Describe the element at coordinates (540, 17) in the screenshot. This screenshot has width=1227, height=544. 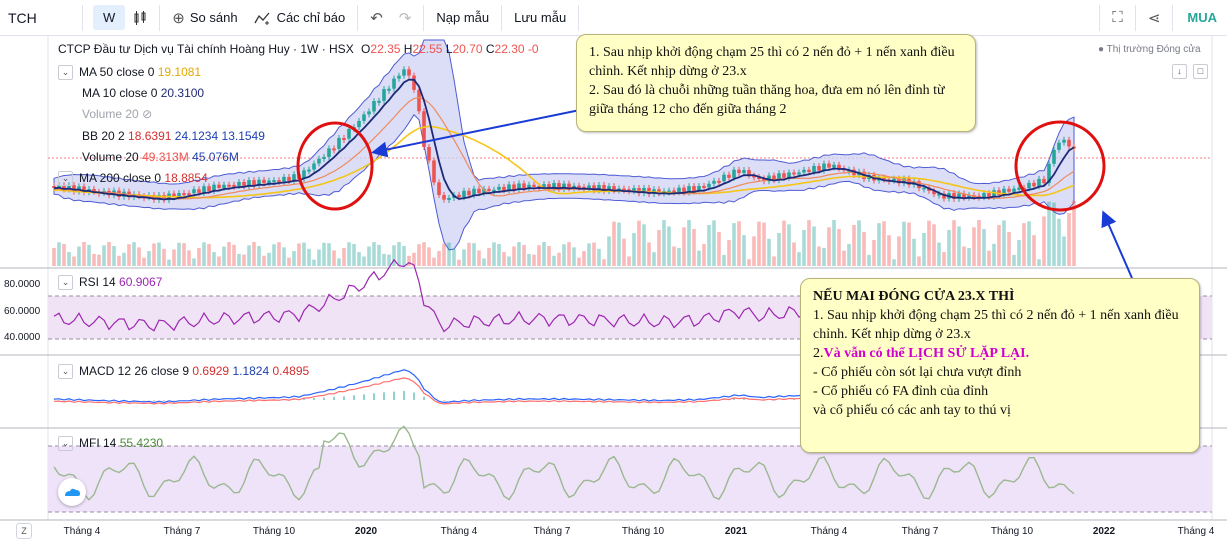
I see `save-template-button: Lưu mẫu` at that location.